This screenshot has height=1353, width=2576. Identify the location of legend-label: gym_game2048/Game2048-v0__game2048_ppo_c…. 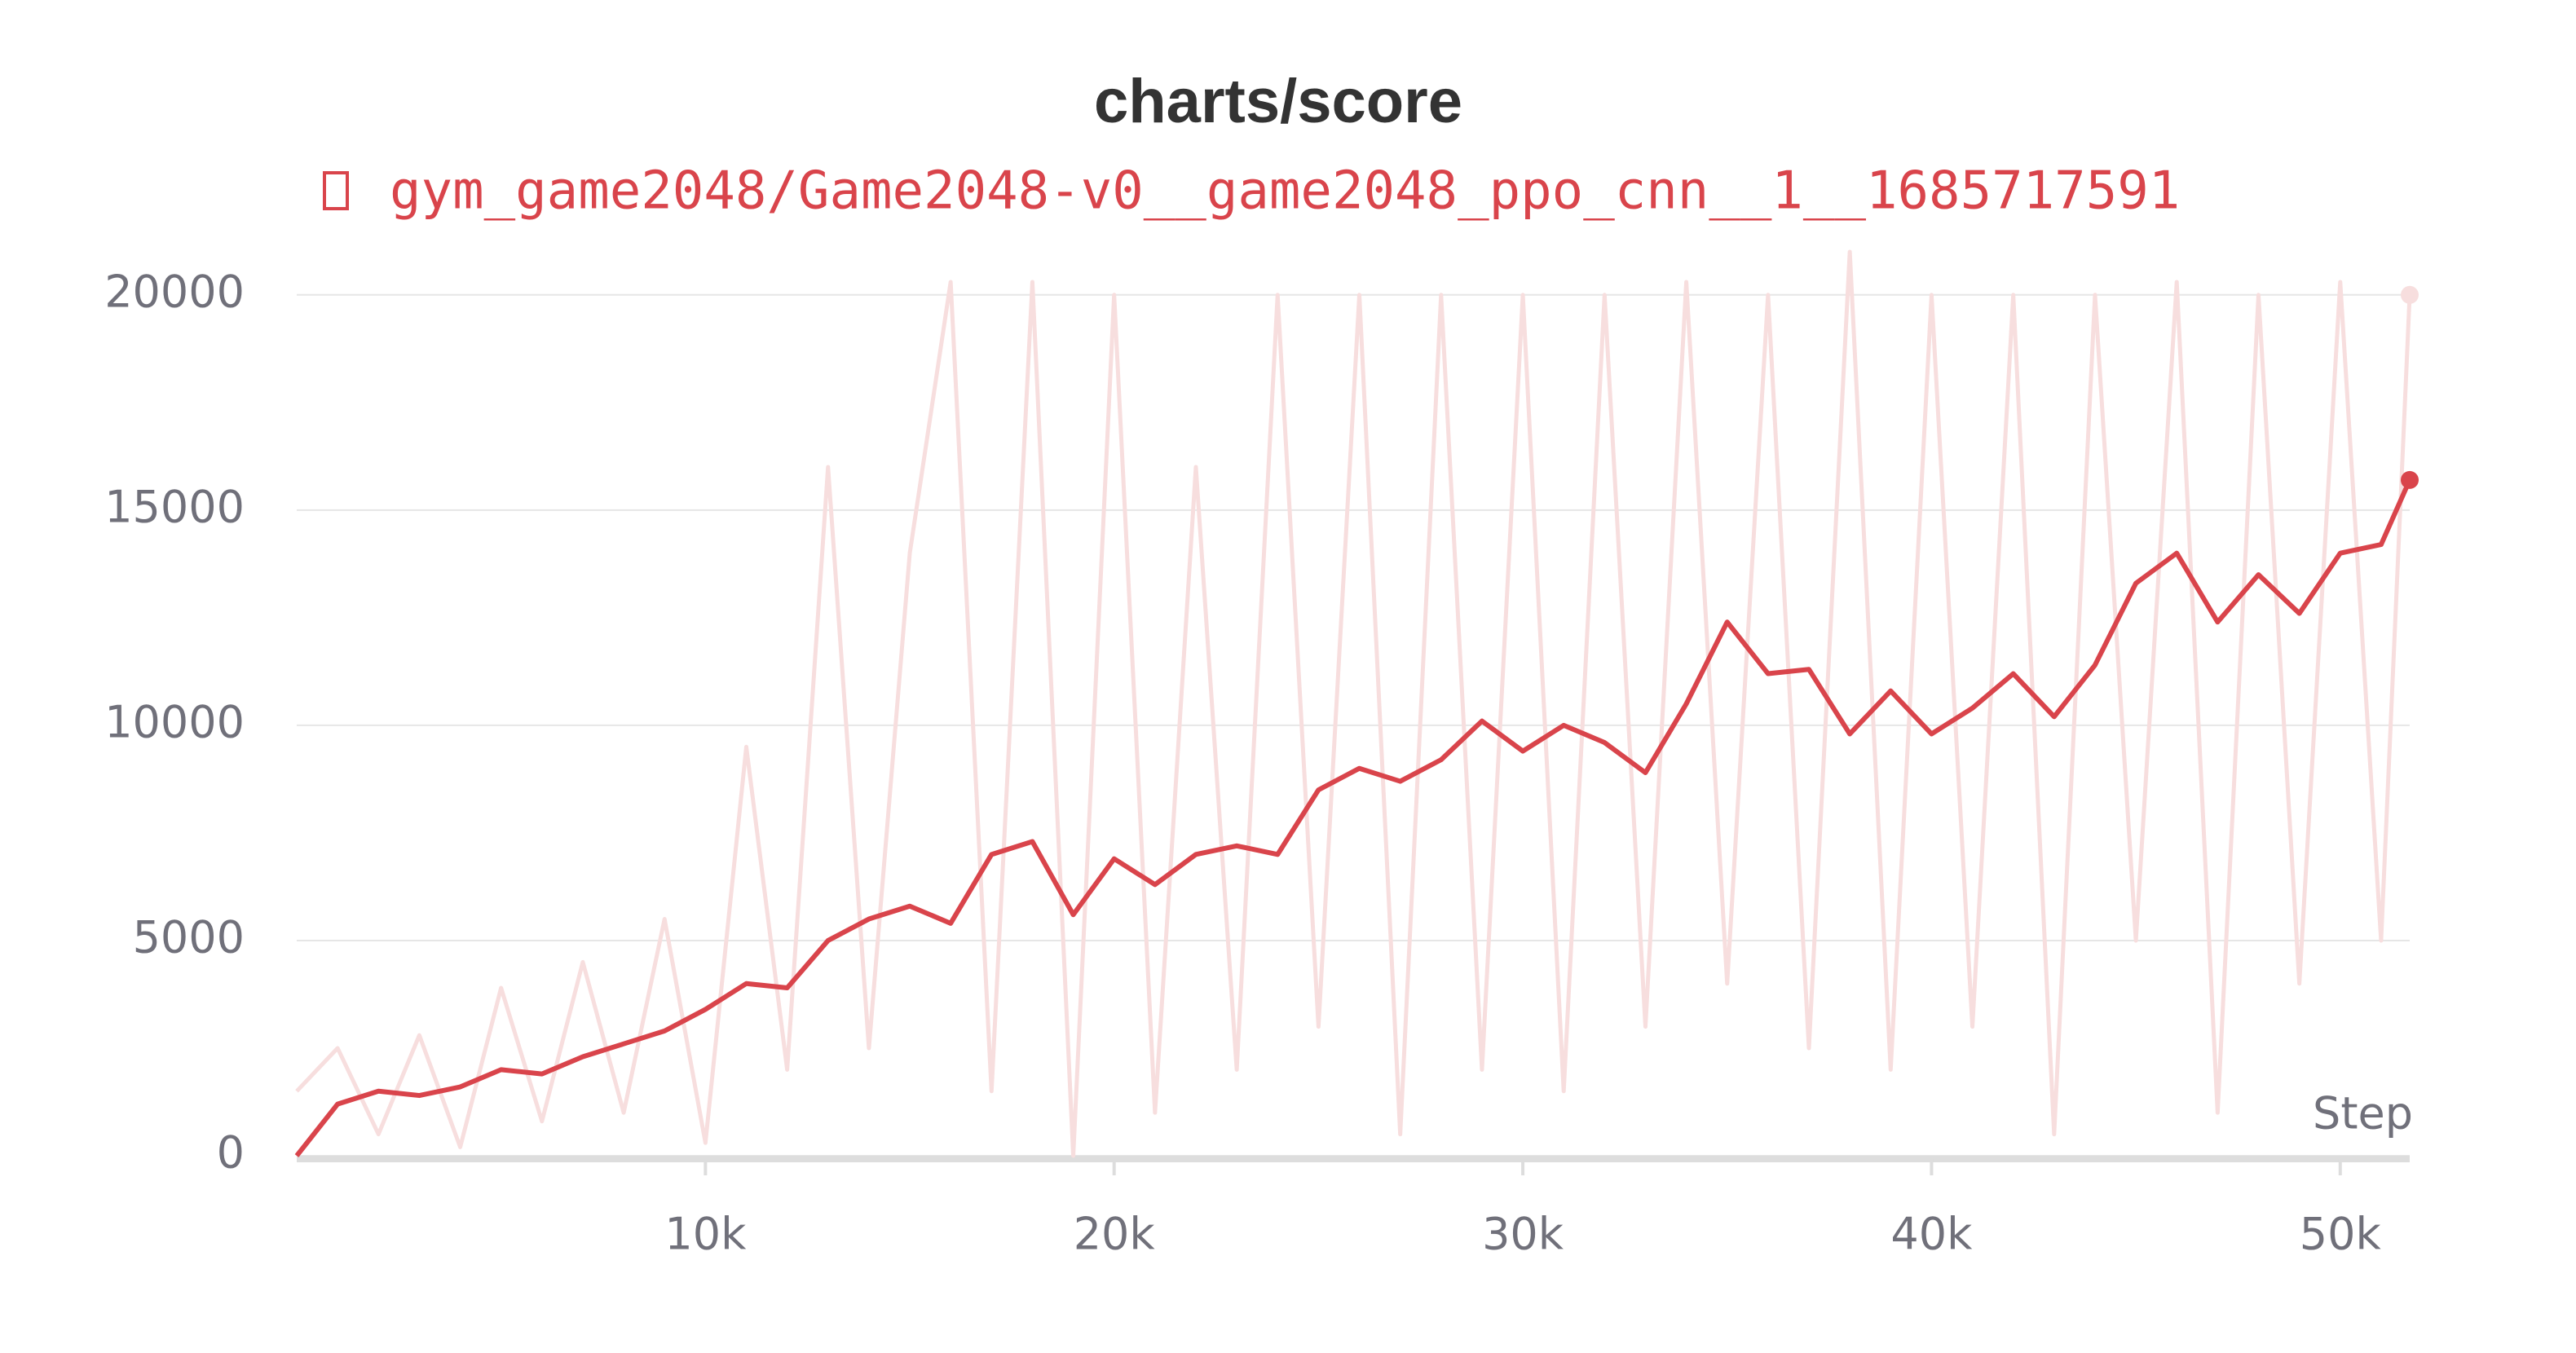
(1285, 191).